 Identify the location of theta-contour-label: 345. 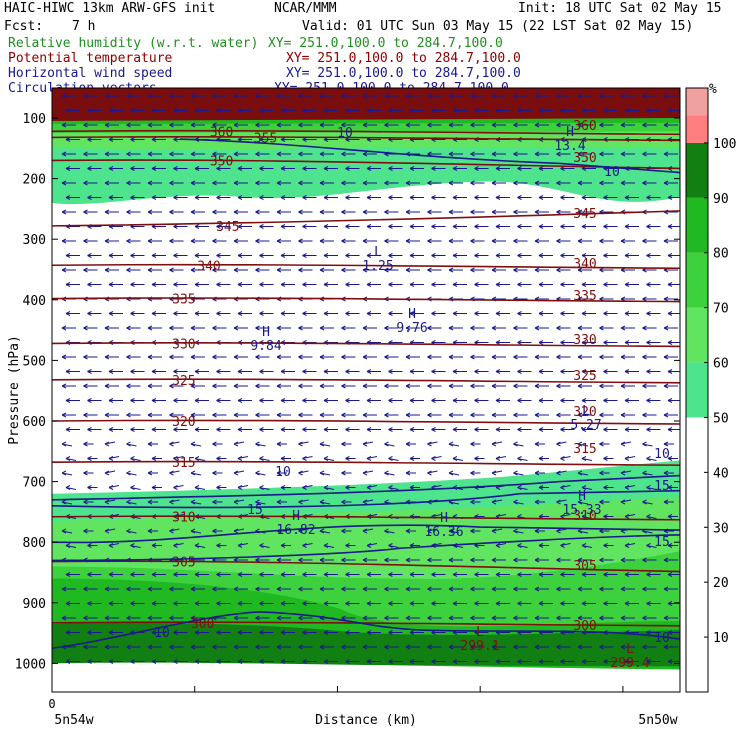
(227, 227).